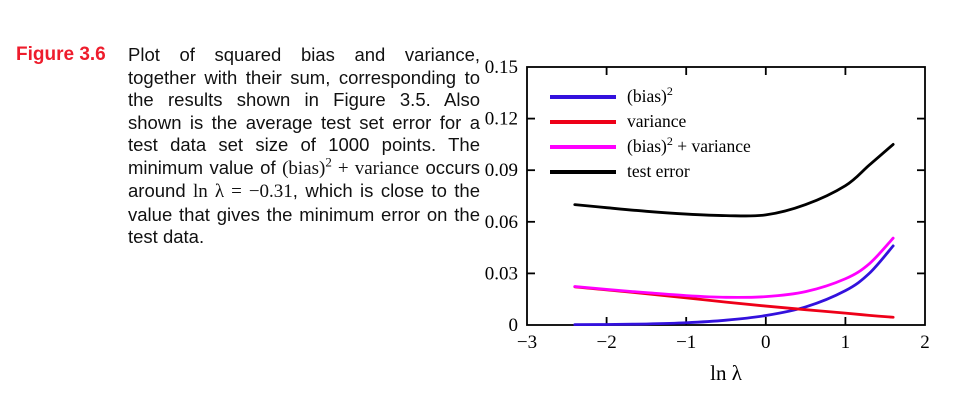 This screenshot has height=404, width=974. Describe the element at coordinates (501, 67) in the screenshot. I see `y-tick-label: 0.15` at that location.